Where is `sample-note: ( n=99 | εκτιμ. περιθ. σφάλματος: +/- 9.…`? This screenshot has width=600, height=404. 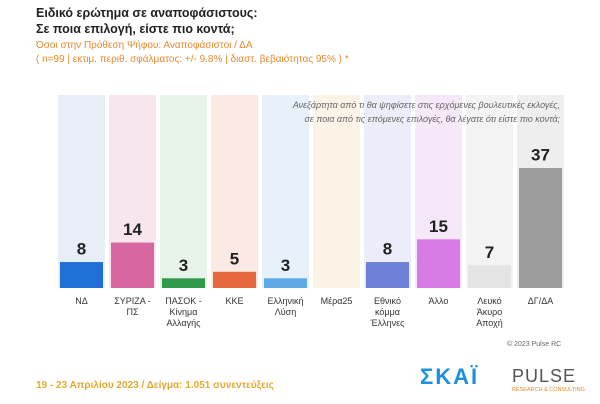
sample-note: ( n=99 | εκτιμ. περιθ. σφάλματος: +/- 9.… is located at coordinates (192, 59).